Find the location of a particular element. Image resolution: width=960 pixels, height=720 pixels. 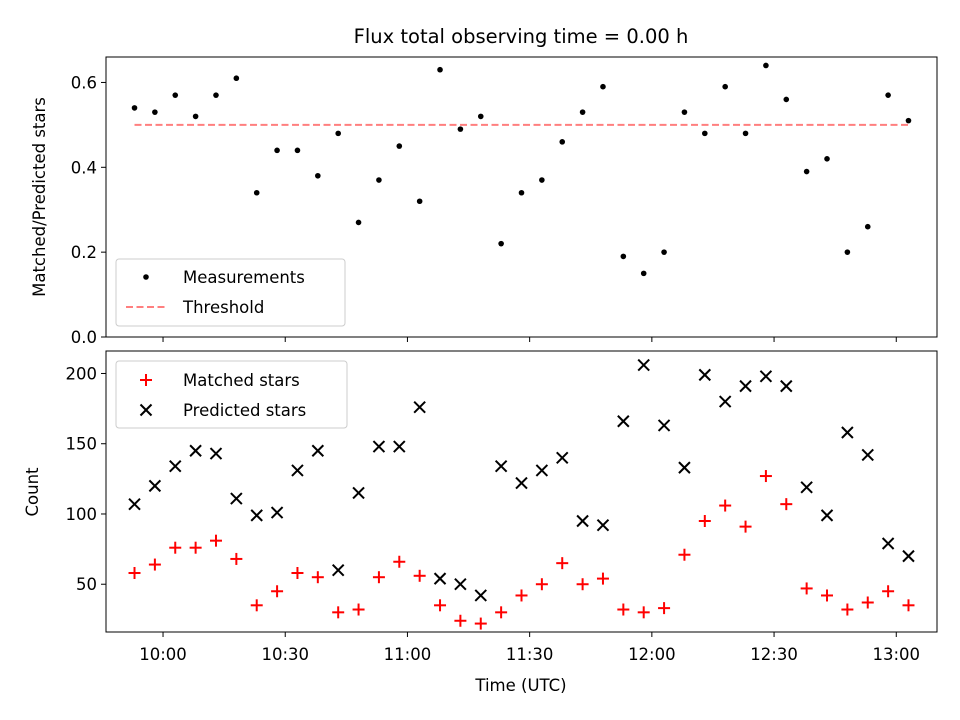

top-y-axis-label: Matched/Predicted stars is located at coordinates (39, 197).